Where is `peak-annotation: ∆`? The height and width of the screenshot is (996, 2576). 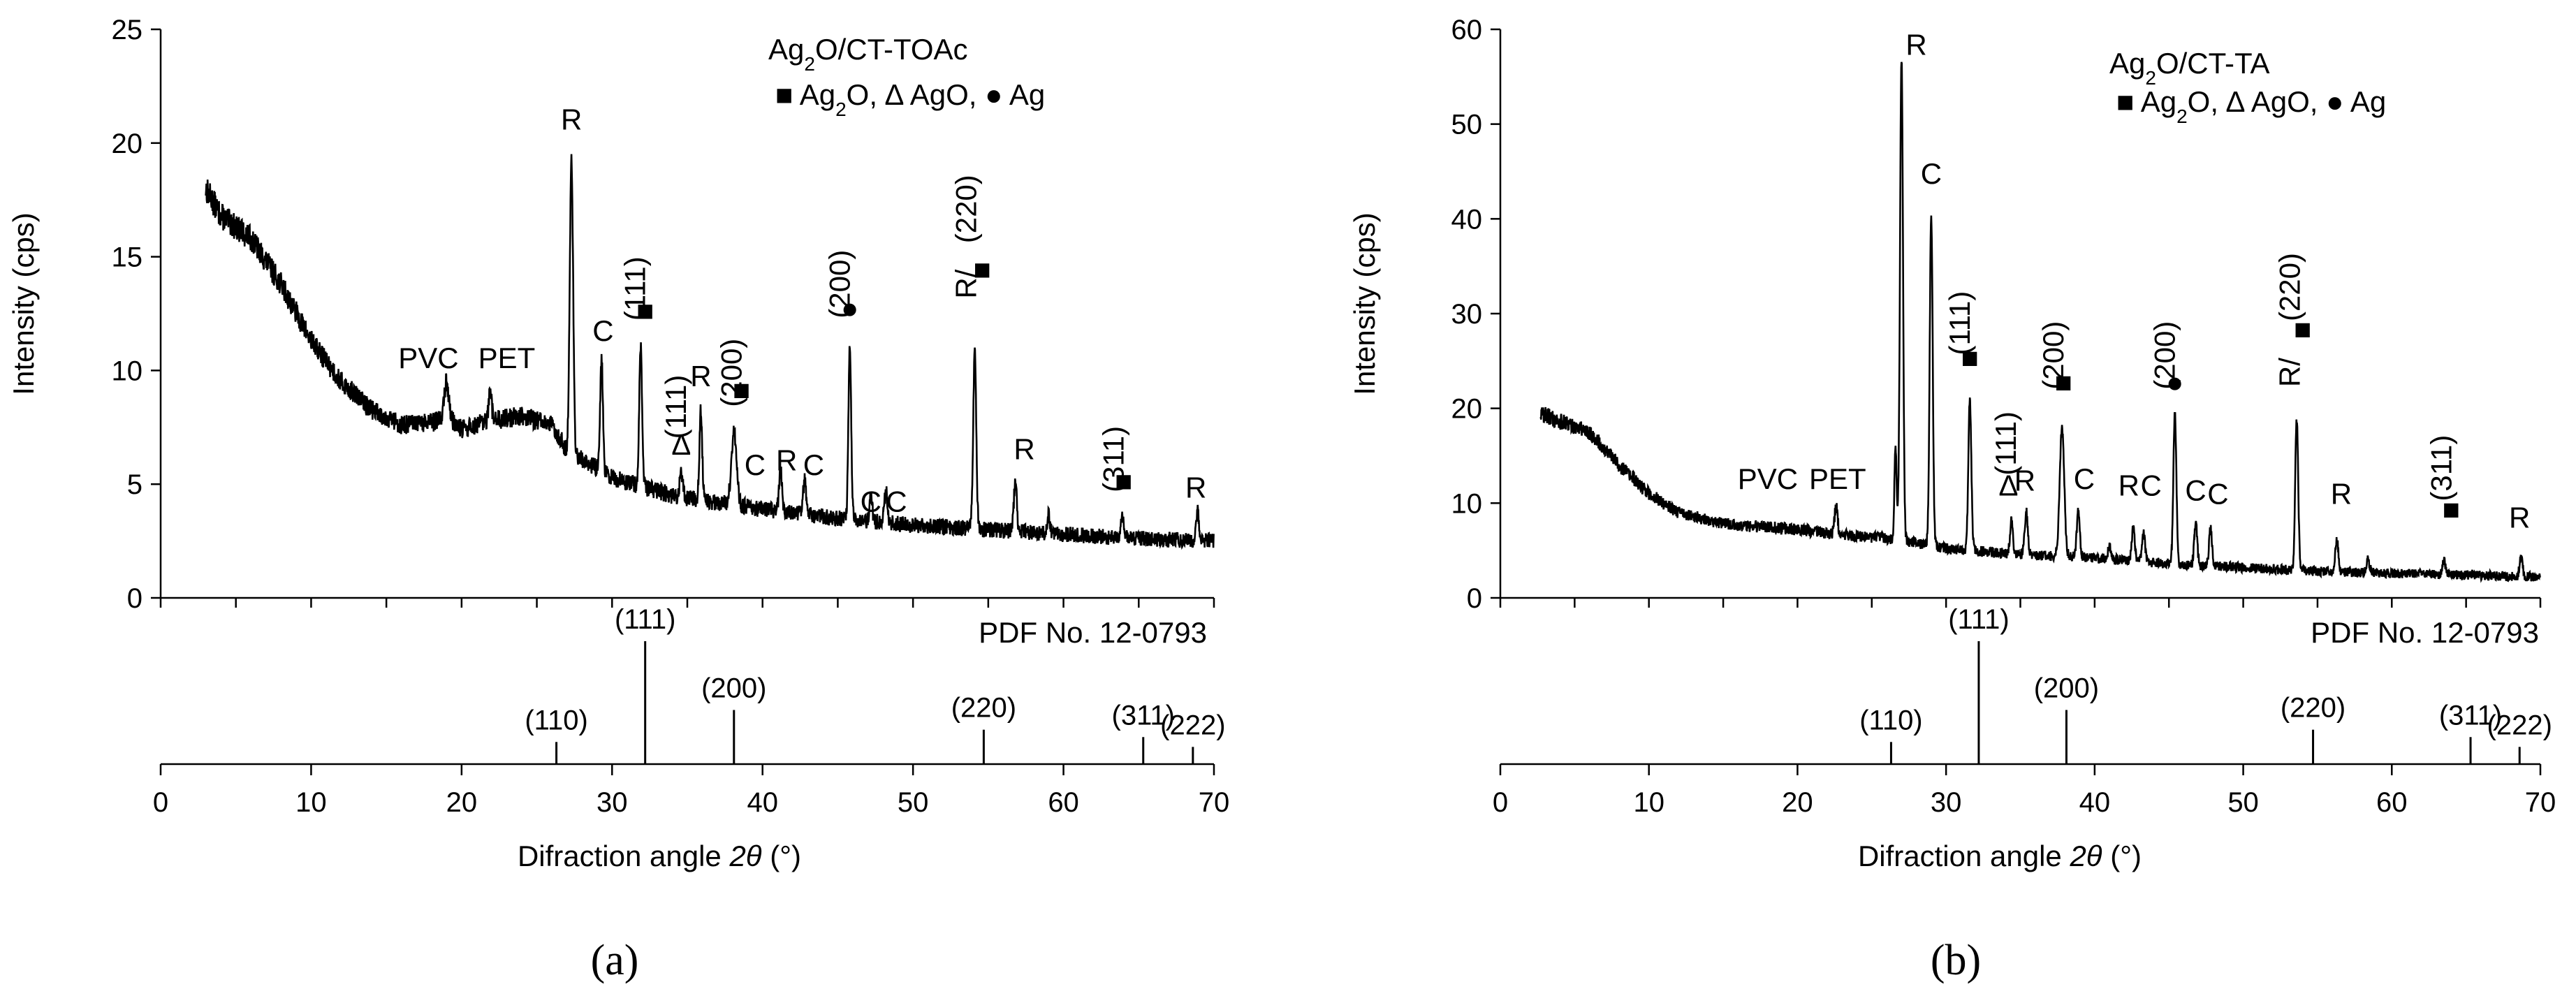 peak-annotation: ∆ is located at coordinates (2009, 485).